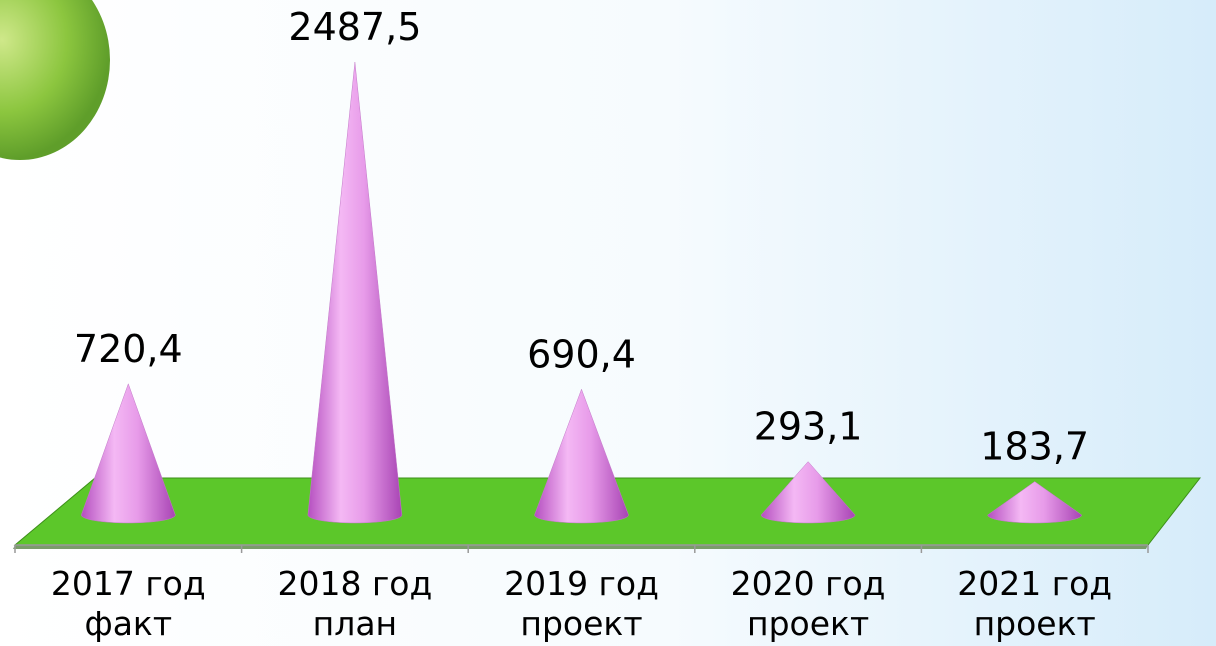 The width and height of the screenshot is (1216, 646). I want to click on floor-edge, so click(580, 547).